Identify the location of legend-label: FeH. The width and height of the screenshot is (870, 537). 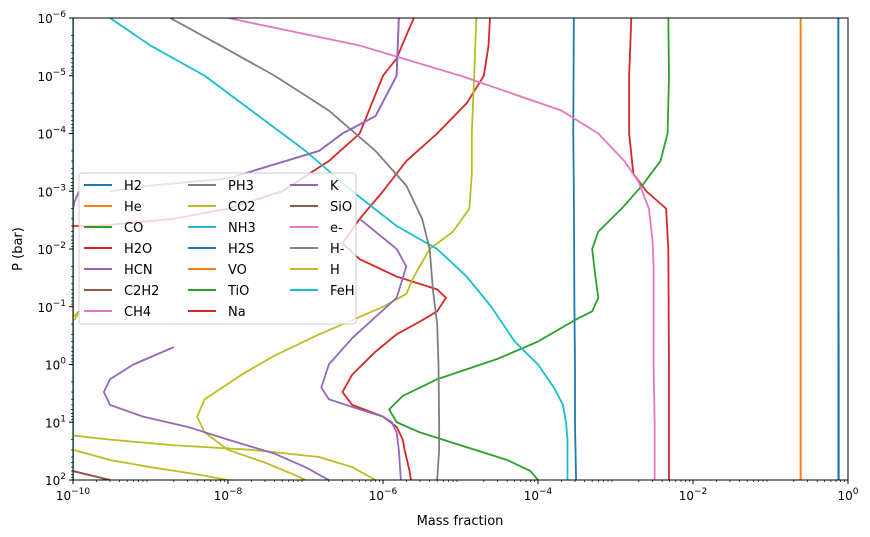
(342, 291).